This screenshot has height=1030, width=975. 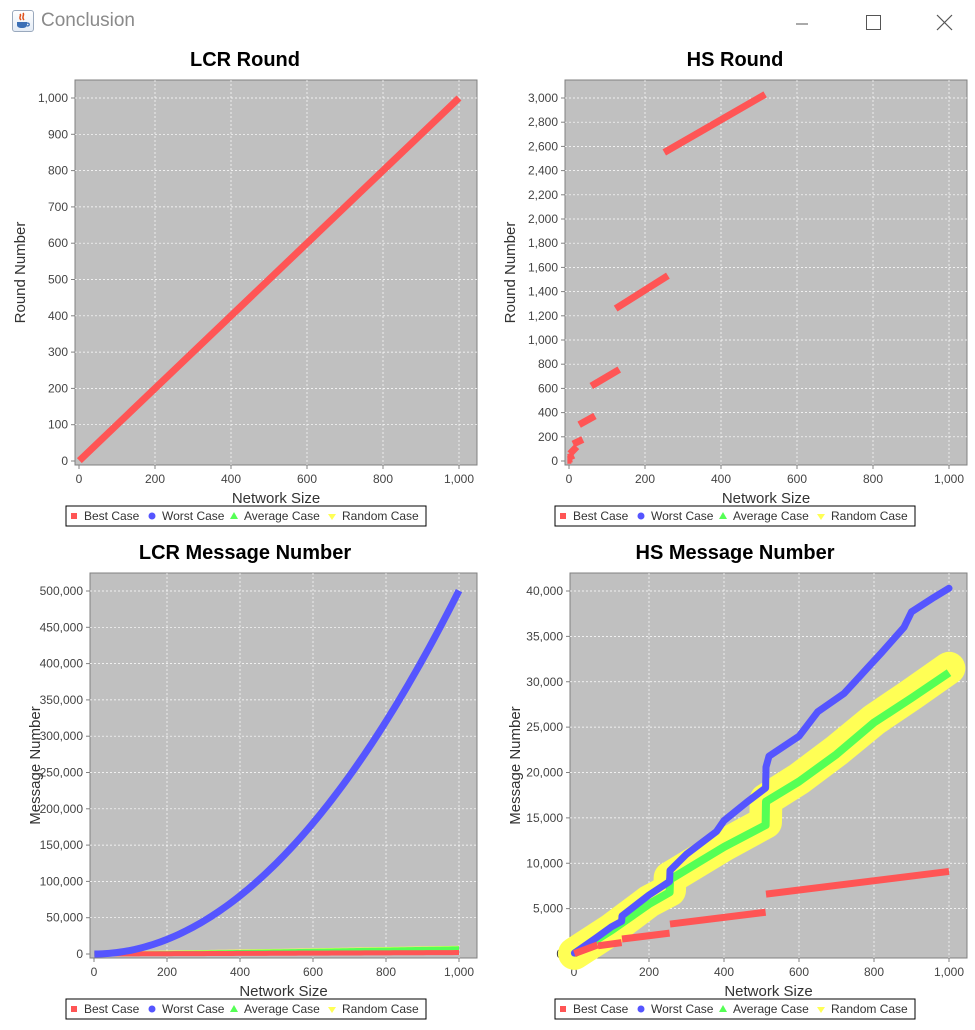 What do you see at coordinates (62, 809) in the screenshot?
I see `y-tick-label: 200,000` at bounding box center [62, 809].